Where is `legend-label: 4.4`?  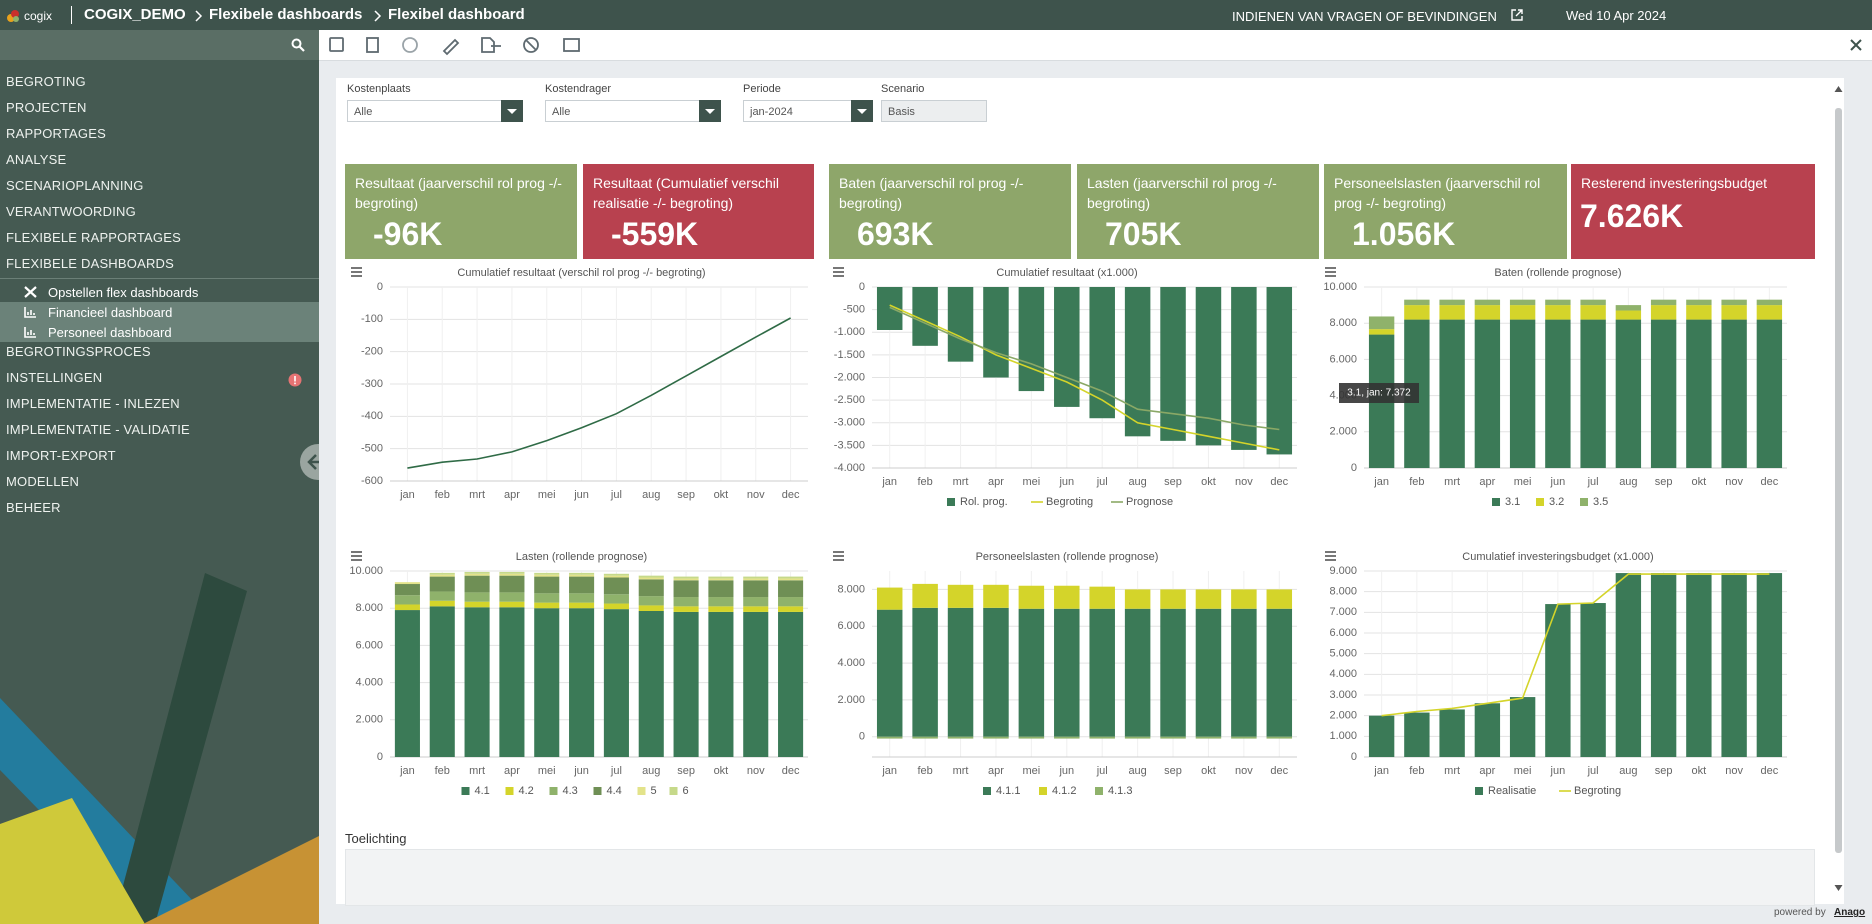
legend-label: 4.4 is located at coordinates (614, 791).